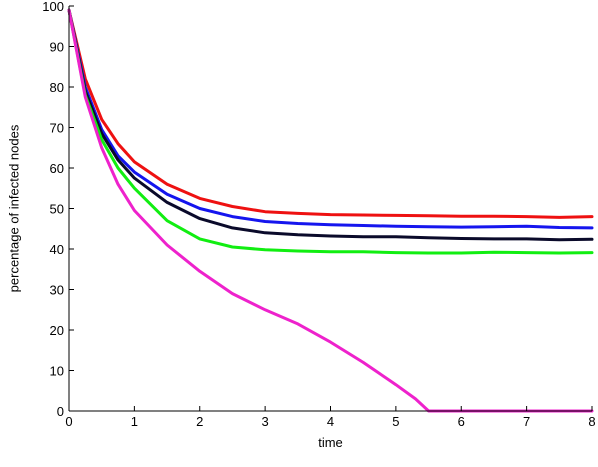 Image resolution: width=598 pixels, height=467 pixels. What do you see at coordinates (57, 87) in the screenshot?
I see `y-tick-label: 80` at bounding box center [57, 87].